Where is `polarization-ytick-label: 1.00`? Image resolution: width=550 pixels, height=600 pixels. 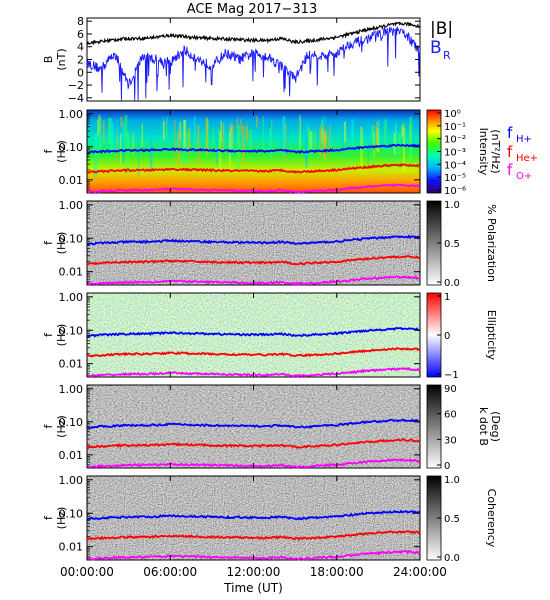
polarization-ytick-label: 1.00 is located at coordinates (71, 205).